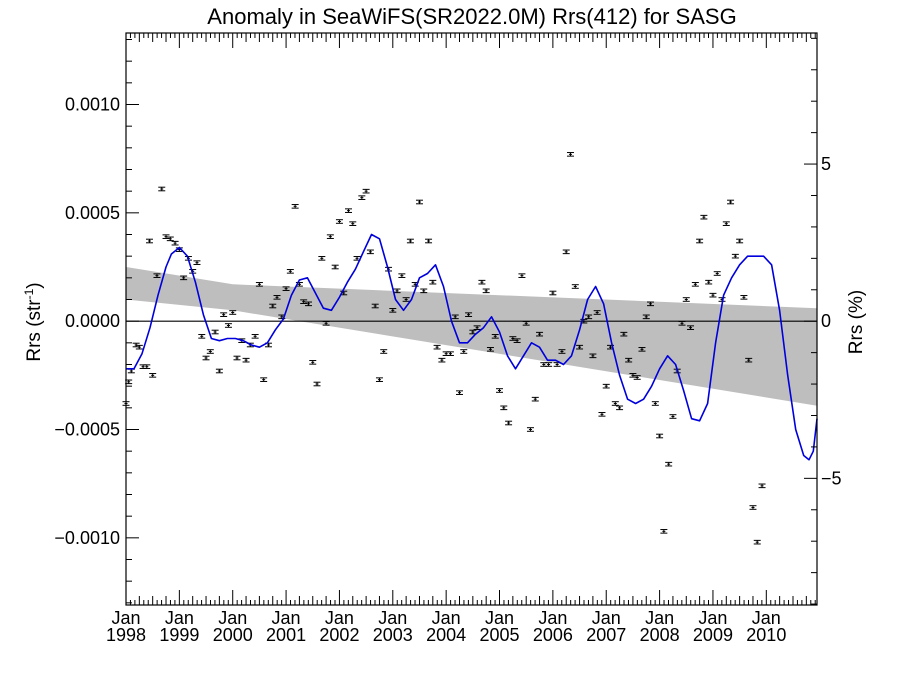  What do you see at coordinates (660, 635) in the screenshot?
I see `x-tick-label-year: 2008` at bounding box center [660, 635].